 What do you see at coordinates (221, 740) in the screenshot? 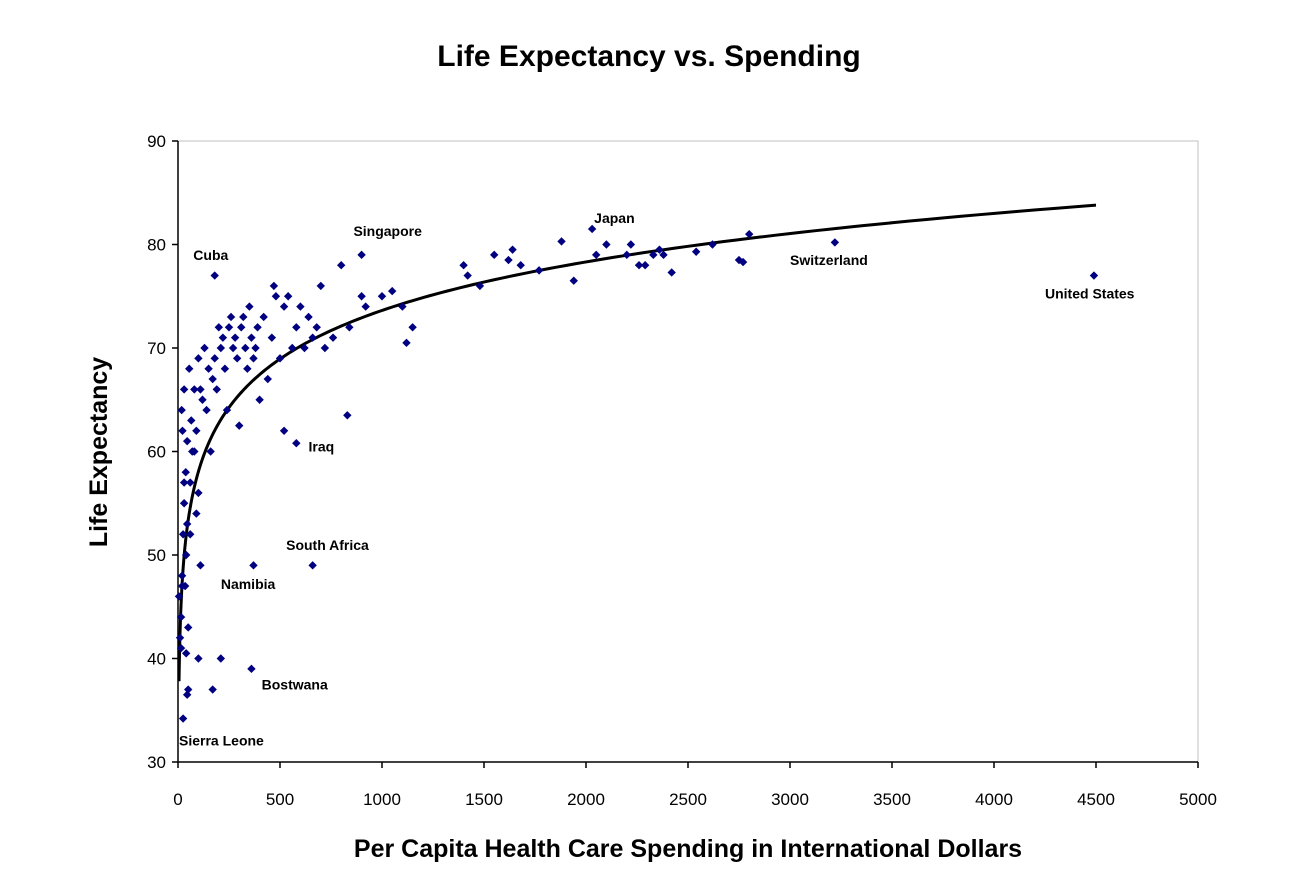
I see `annotation-label: Sierra Leone` at bounding box center [221, 740].